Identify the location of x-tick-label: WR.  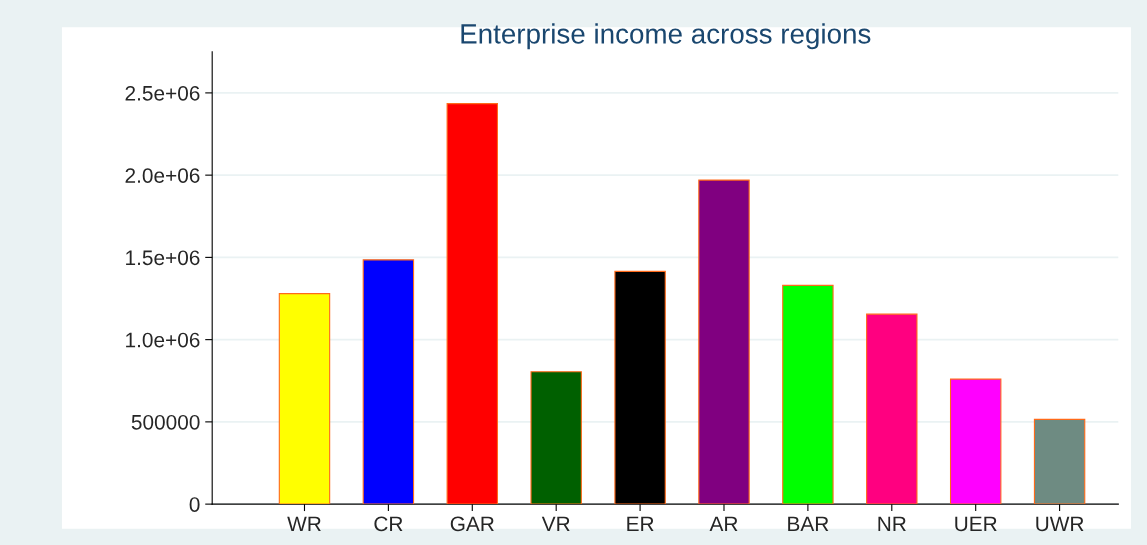
(304, 524).